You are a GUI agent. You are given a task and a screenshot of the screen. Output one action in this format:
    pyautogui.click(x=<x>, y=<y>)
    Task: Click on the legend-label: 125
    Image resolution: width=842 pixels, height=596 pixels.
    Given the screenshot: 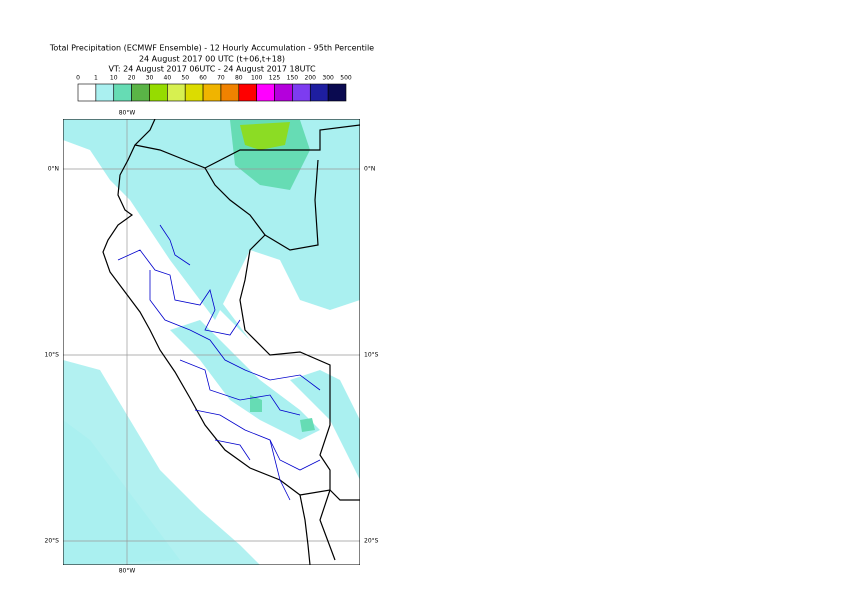 What is the action you would take?
    pyautogui.click(x=275, y=78)
    